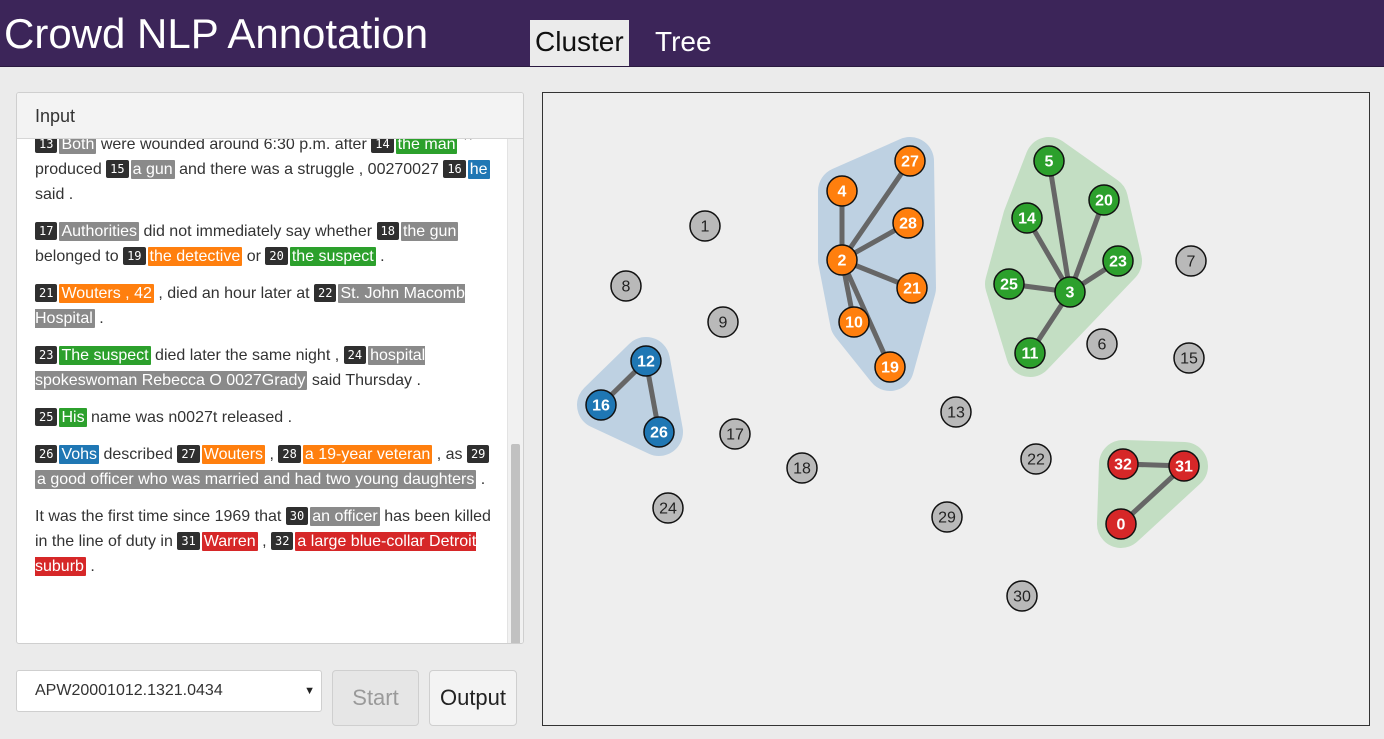 This screenshot has width=1384, height=739. Describe the element at coordinates (78, 146) in the screenshot. I see `mention-span: Both` at that location.